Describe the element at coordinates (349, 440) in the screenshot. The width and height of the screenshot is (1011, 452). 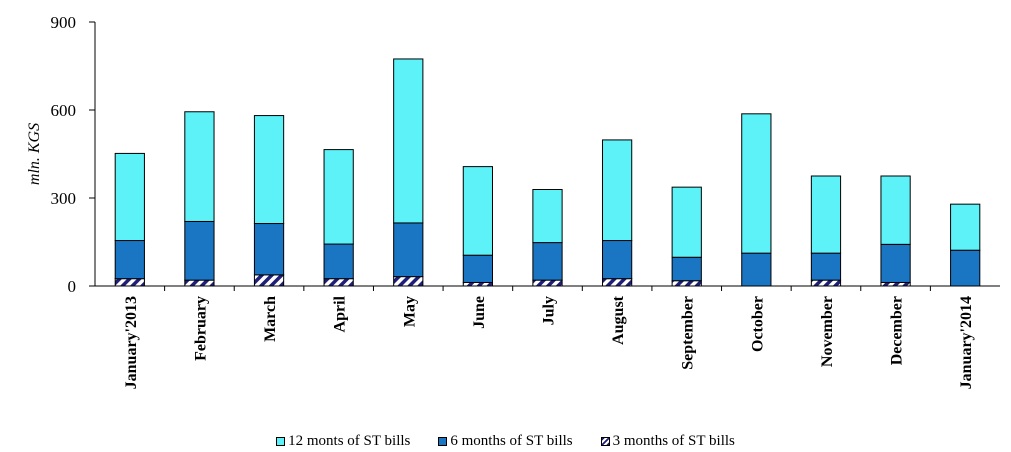
I see `legend-label: 12 monts of ST bills` at that location.